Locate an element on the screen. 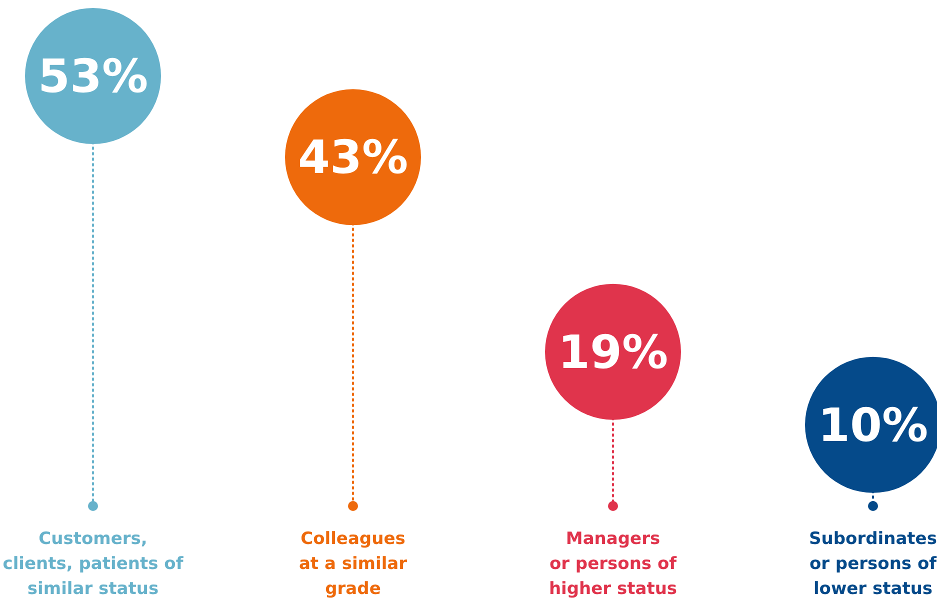  x-tick-label: Managers or persons of higher status is located at coordinates (613, 564).